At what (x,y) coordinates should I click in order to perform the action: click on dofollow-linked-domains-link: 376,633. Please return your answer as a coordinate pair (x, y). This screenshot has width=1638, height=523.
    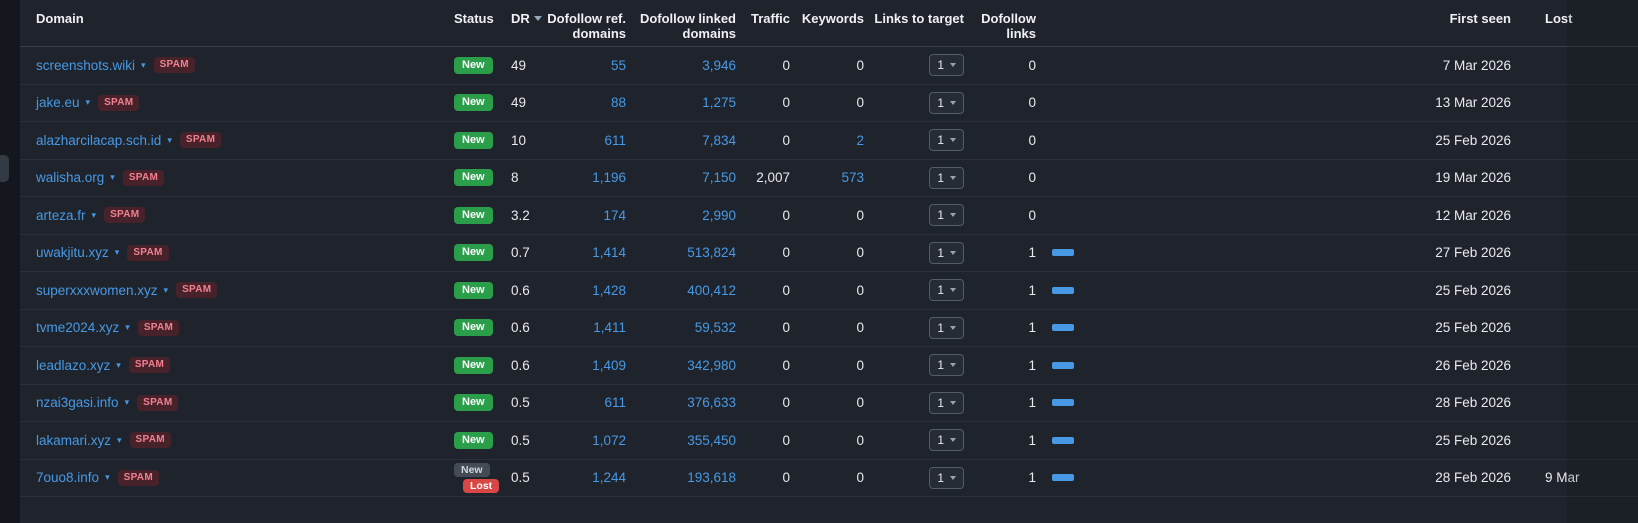
    Looking at the image, I should click on (711, 403).